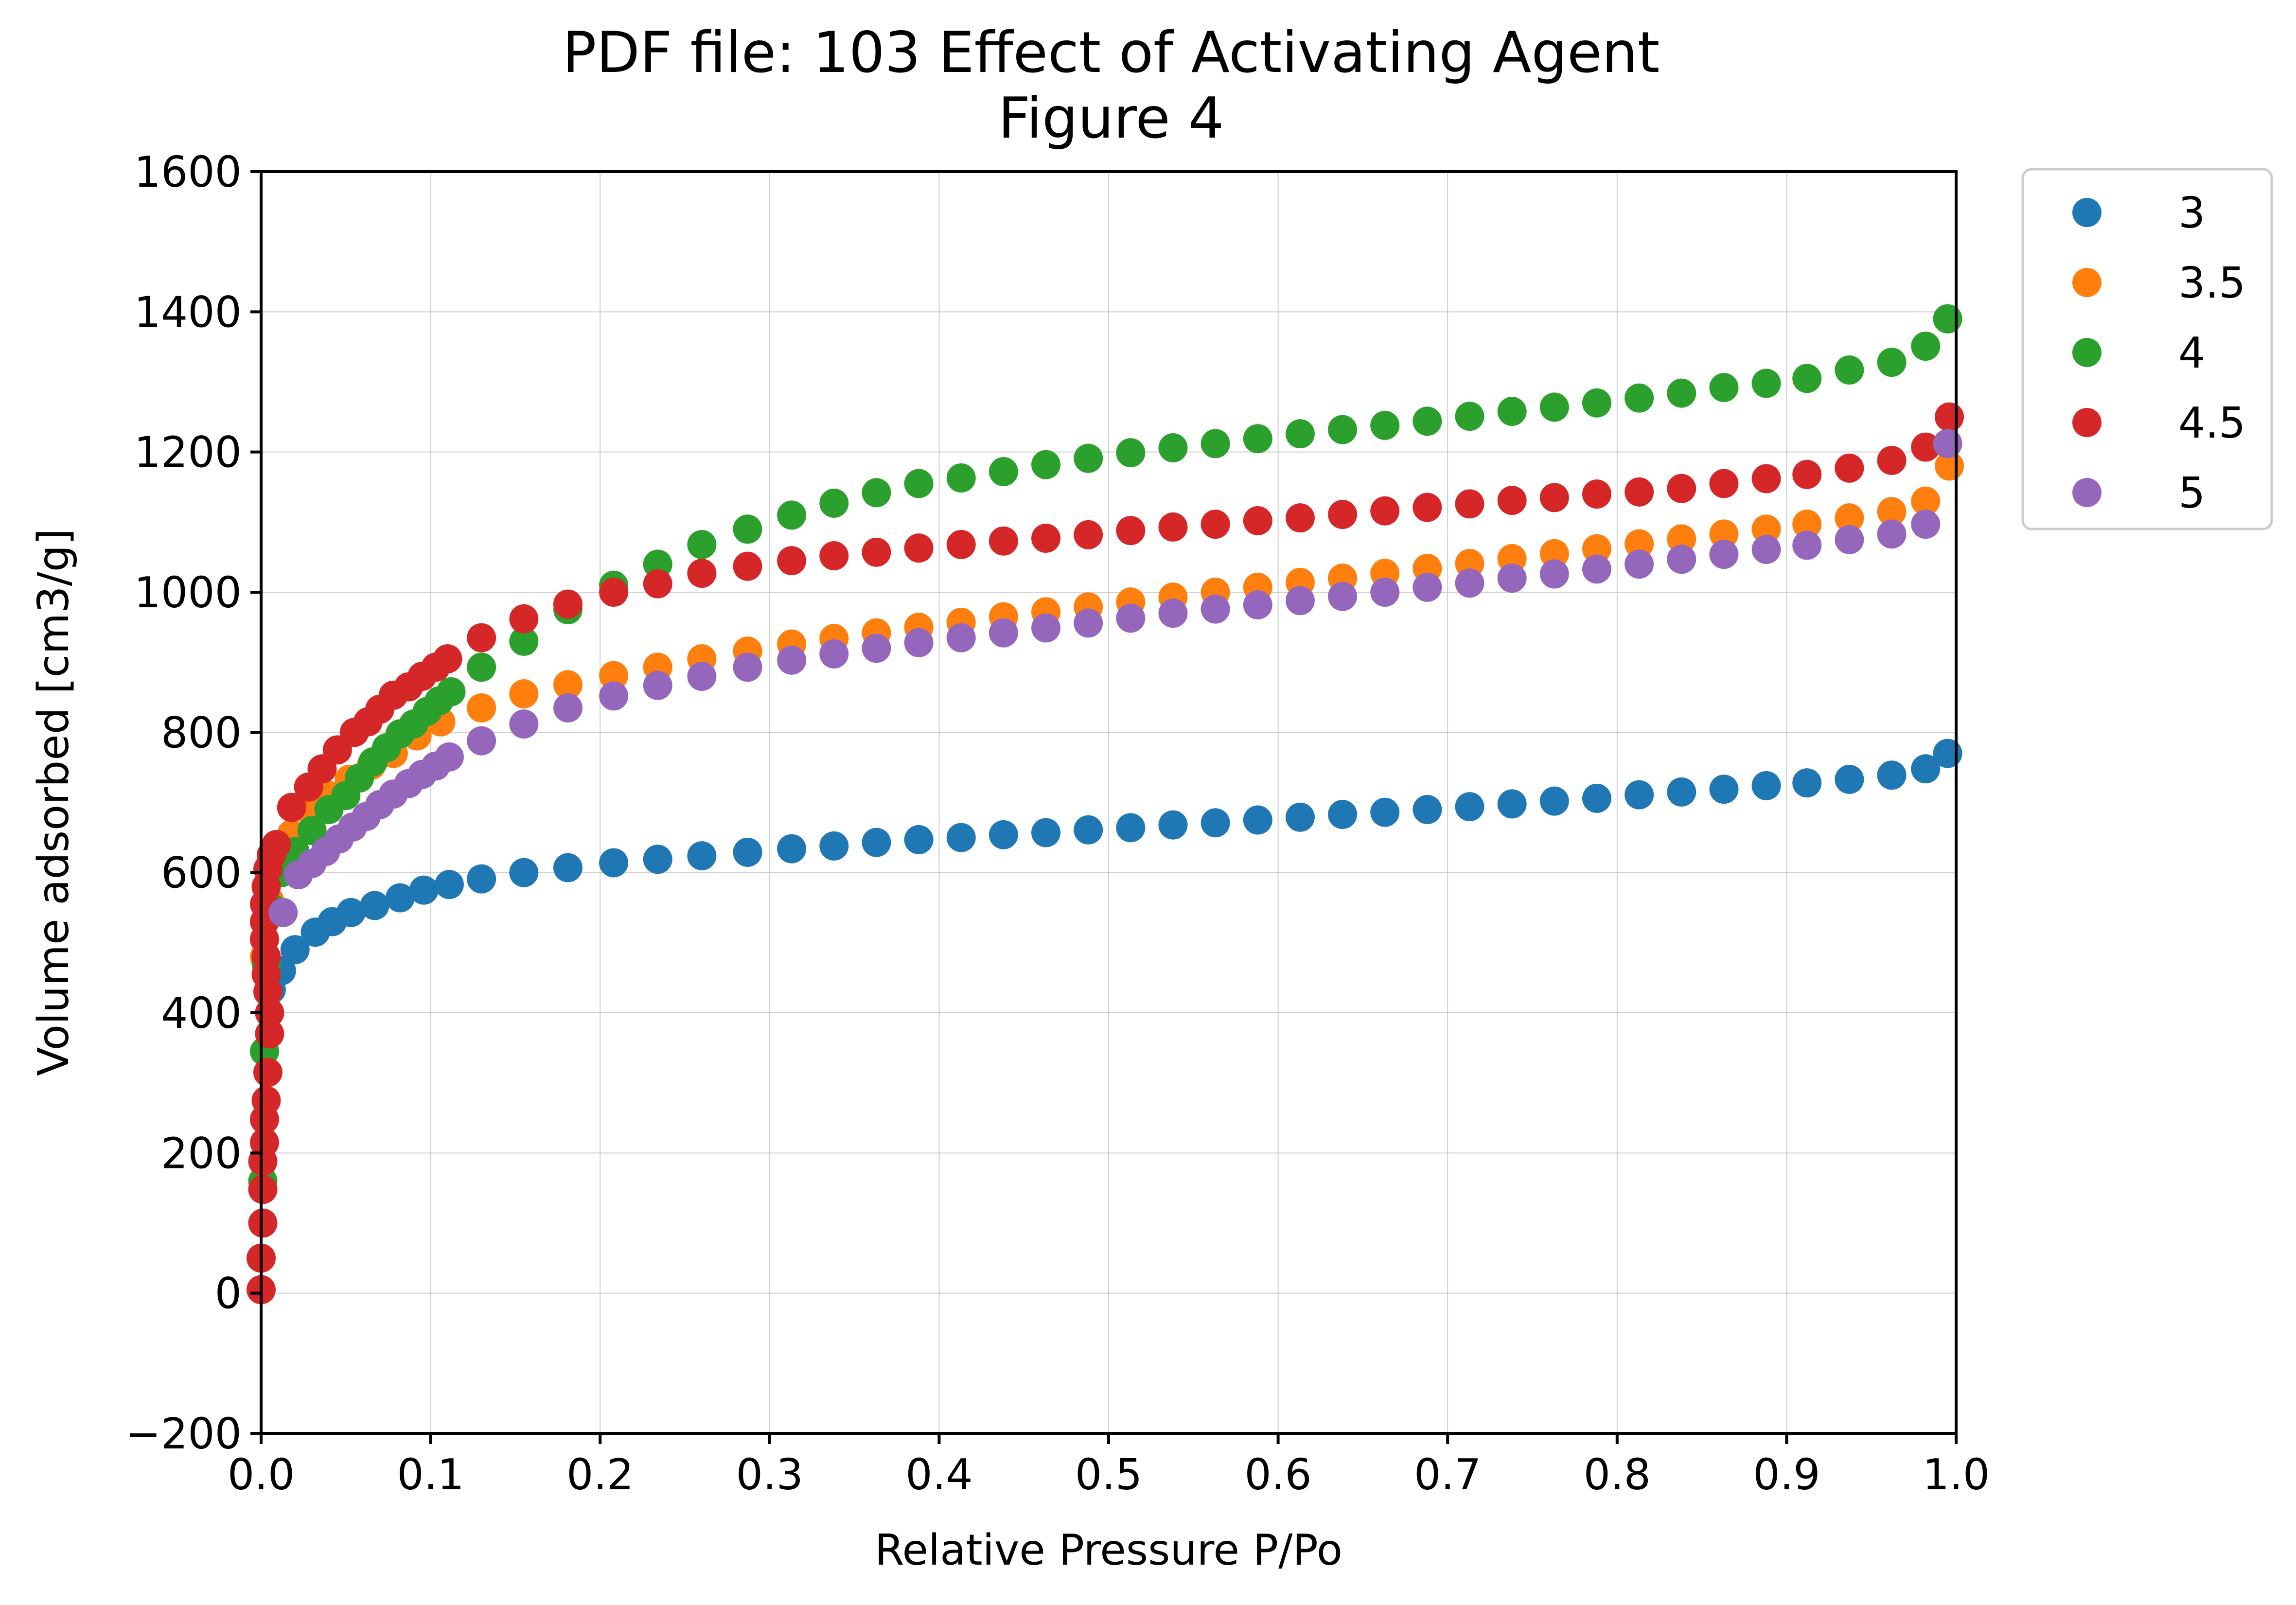 This screenshot has width=2296, height=1605. I want to click on y-tick-label: 0, so click(229, 1294).